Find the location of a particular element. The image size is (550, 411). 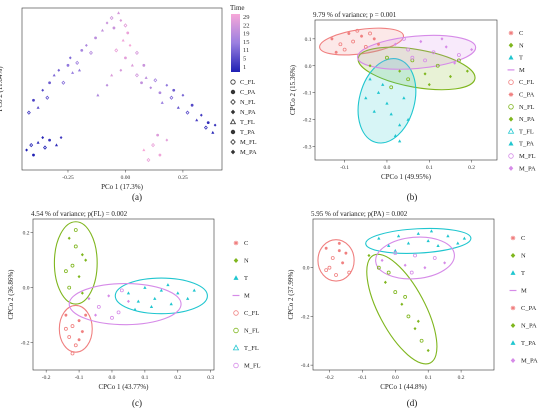

y-tick-label-d: 0.0 is located at coordinates (306, 269).